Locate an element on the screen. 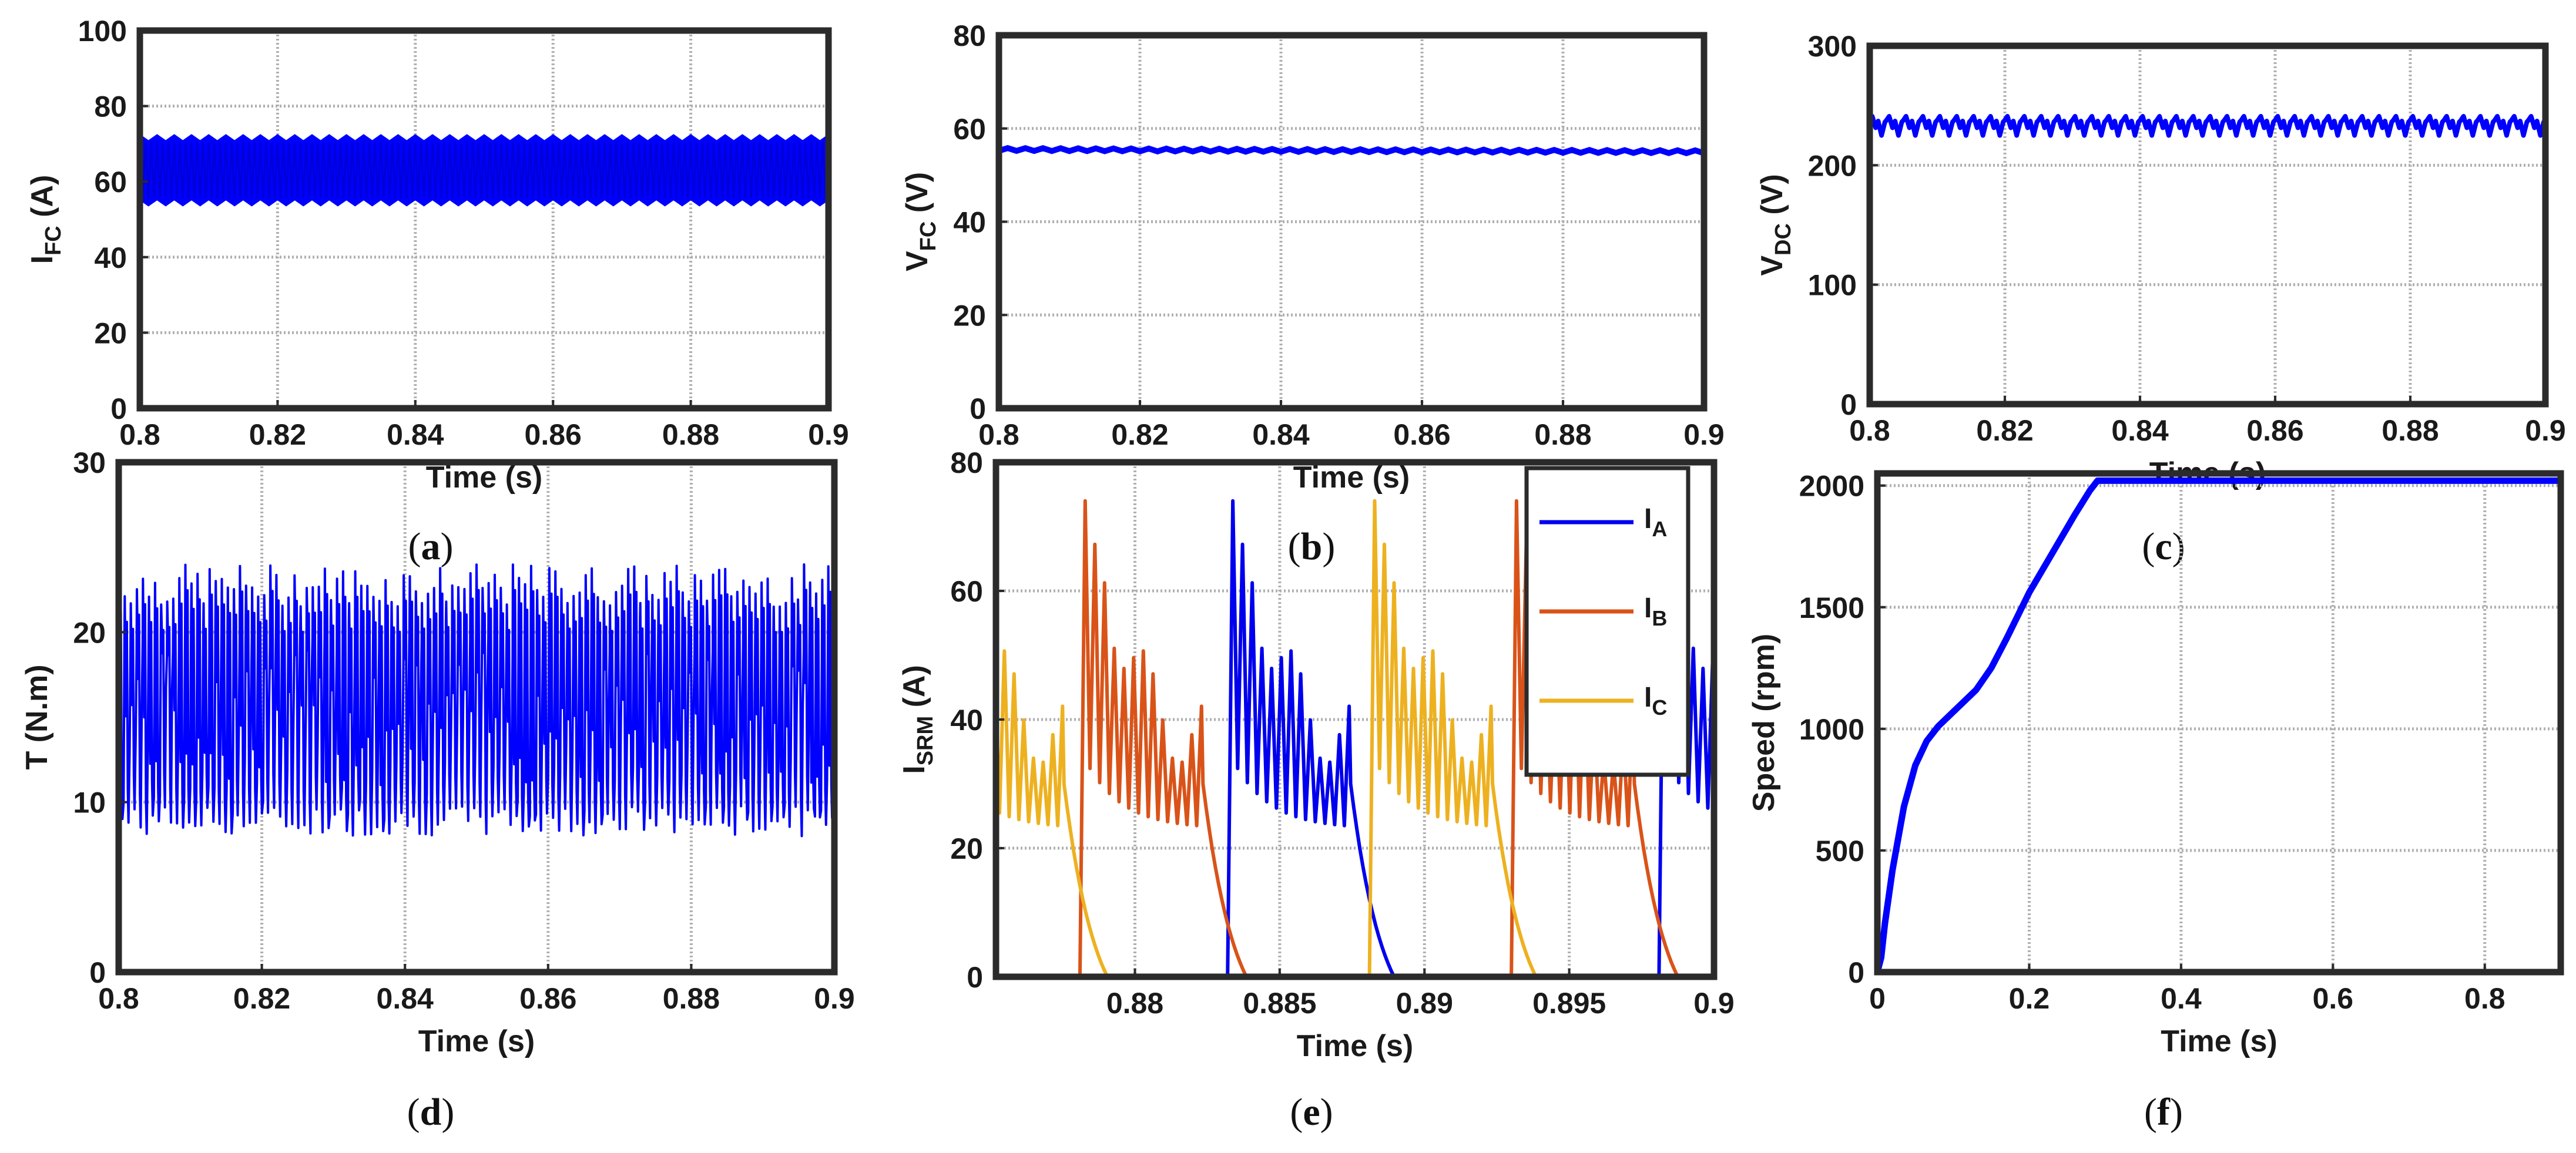 The width and height of the screenshot is (2576, 1153). legend-box is located at coordinates (1607, 621).